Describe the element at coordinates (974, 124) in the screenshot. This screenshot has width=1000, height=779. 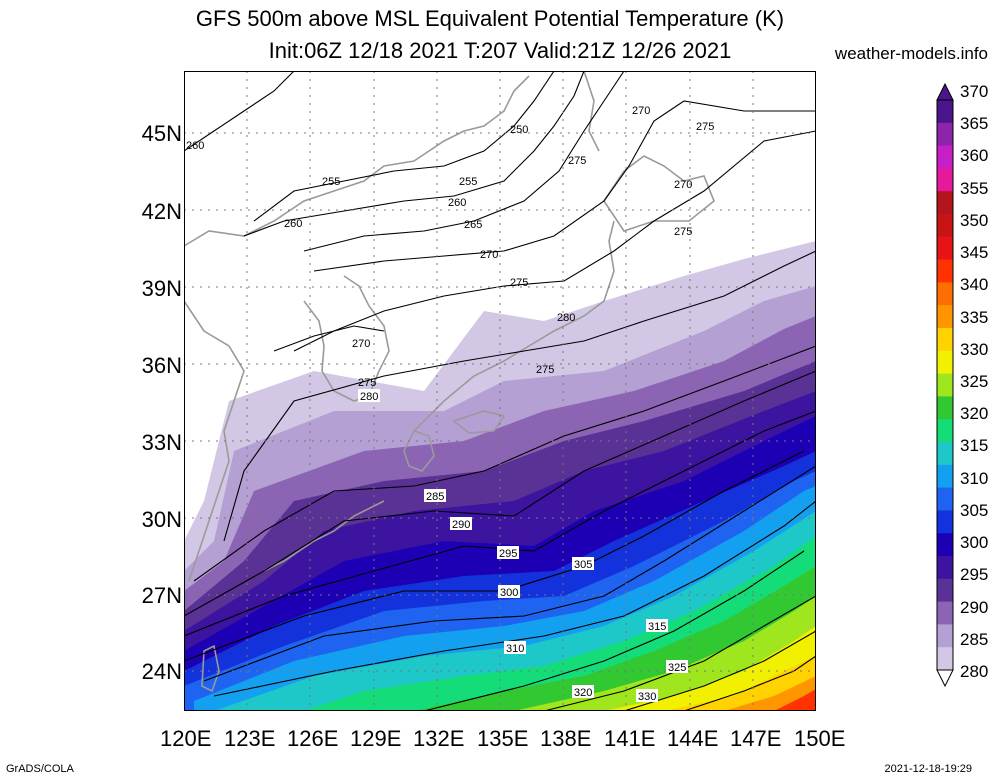
I see `colorbar-label: 365` at that location.